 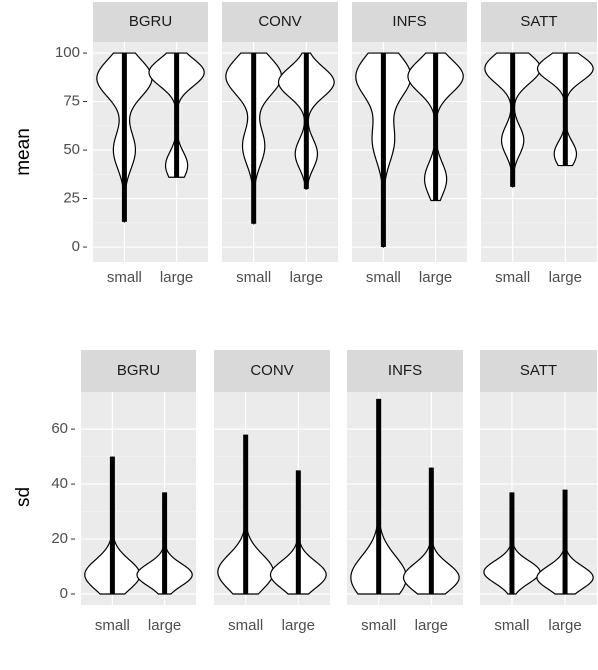 I want to click on y-tick-label: 60, so click(x=59, y=428).